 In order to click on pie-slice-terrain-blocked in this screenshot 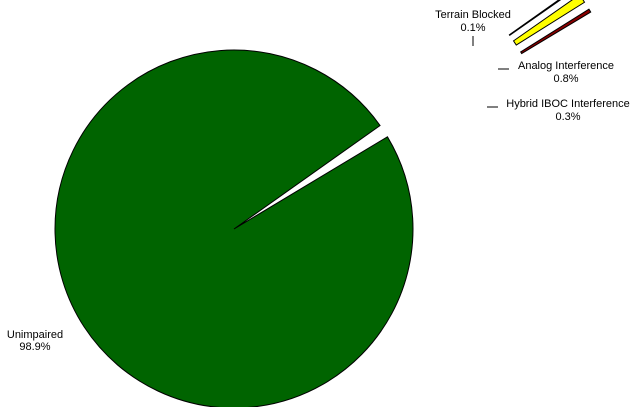, I will do `click(535, 18)`.